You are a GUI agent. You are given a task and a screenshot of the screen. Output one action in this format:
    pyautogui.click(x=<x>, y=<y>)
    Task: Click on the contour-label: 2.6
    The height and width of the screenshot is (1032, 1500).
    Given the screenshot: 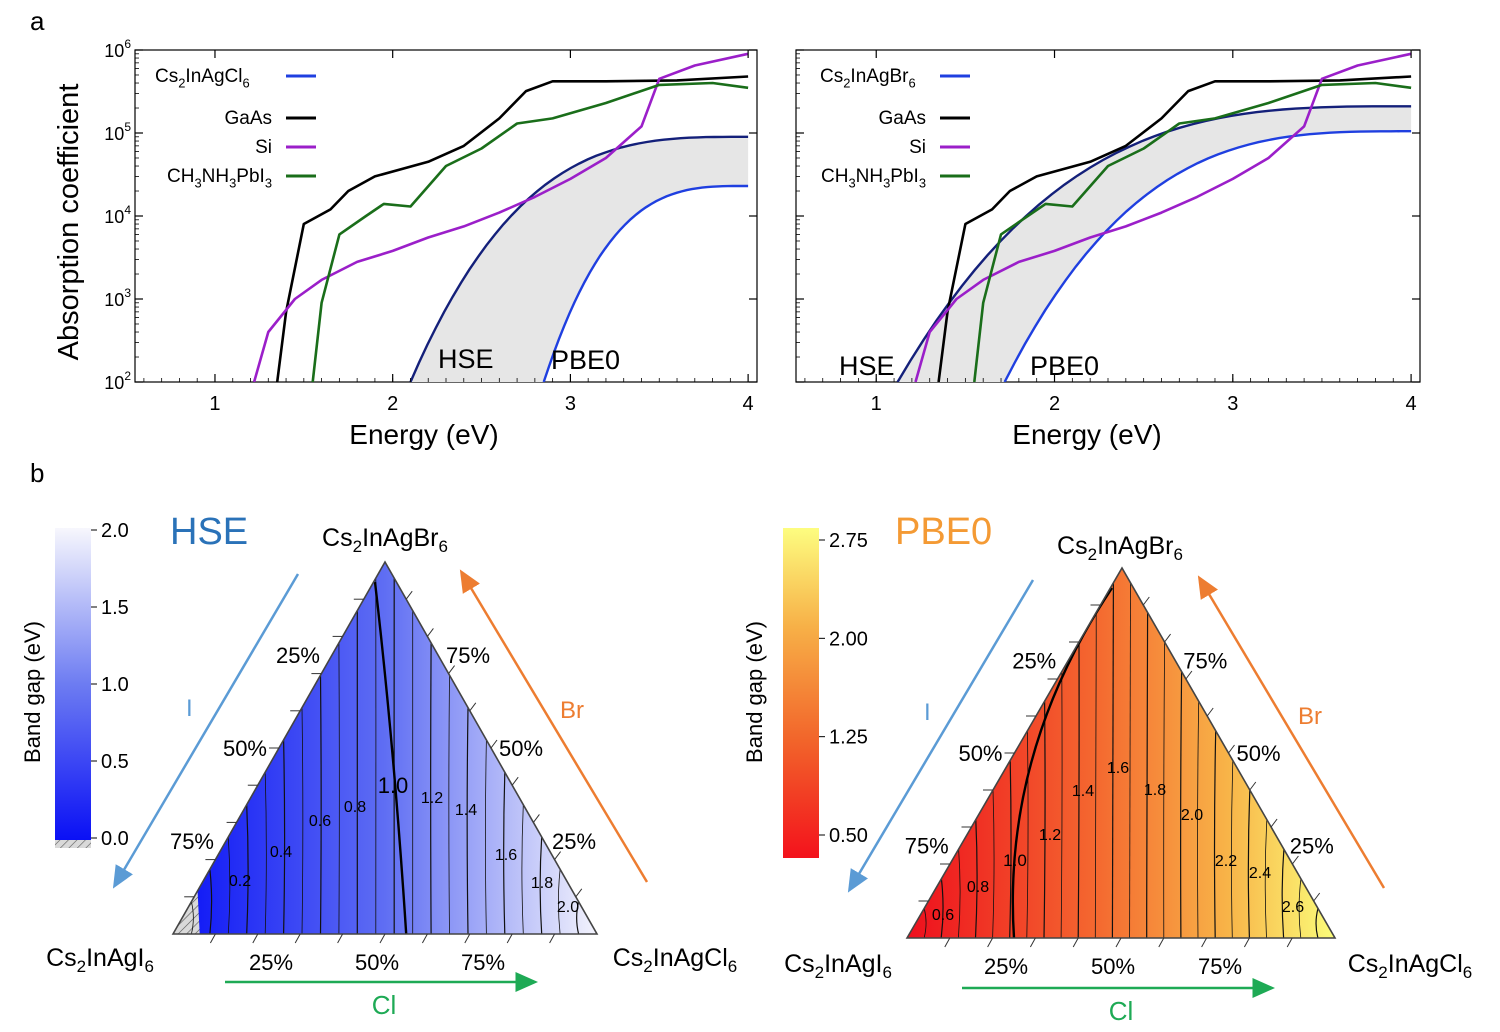 What is the action you would take?
    pyautogui.click(x=1293, y=907)
    